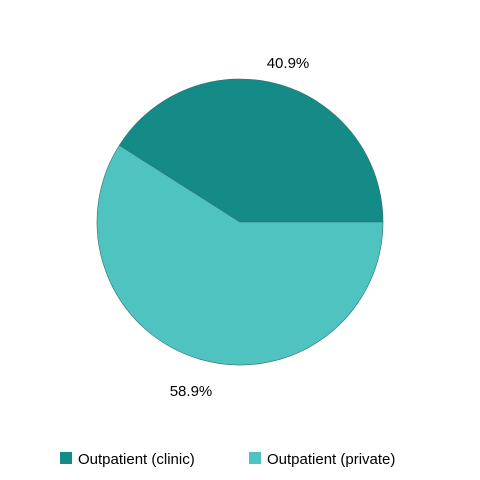 This screenshot has height=480, width=480. What do you see at coordinates (227, 459) in the screenshot?
I see `legend: Outpatient (clinic) Outpatient (private)` at bounding box center [227, 459].